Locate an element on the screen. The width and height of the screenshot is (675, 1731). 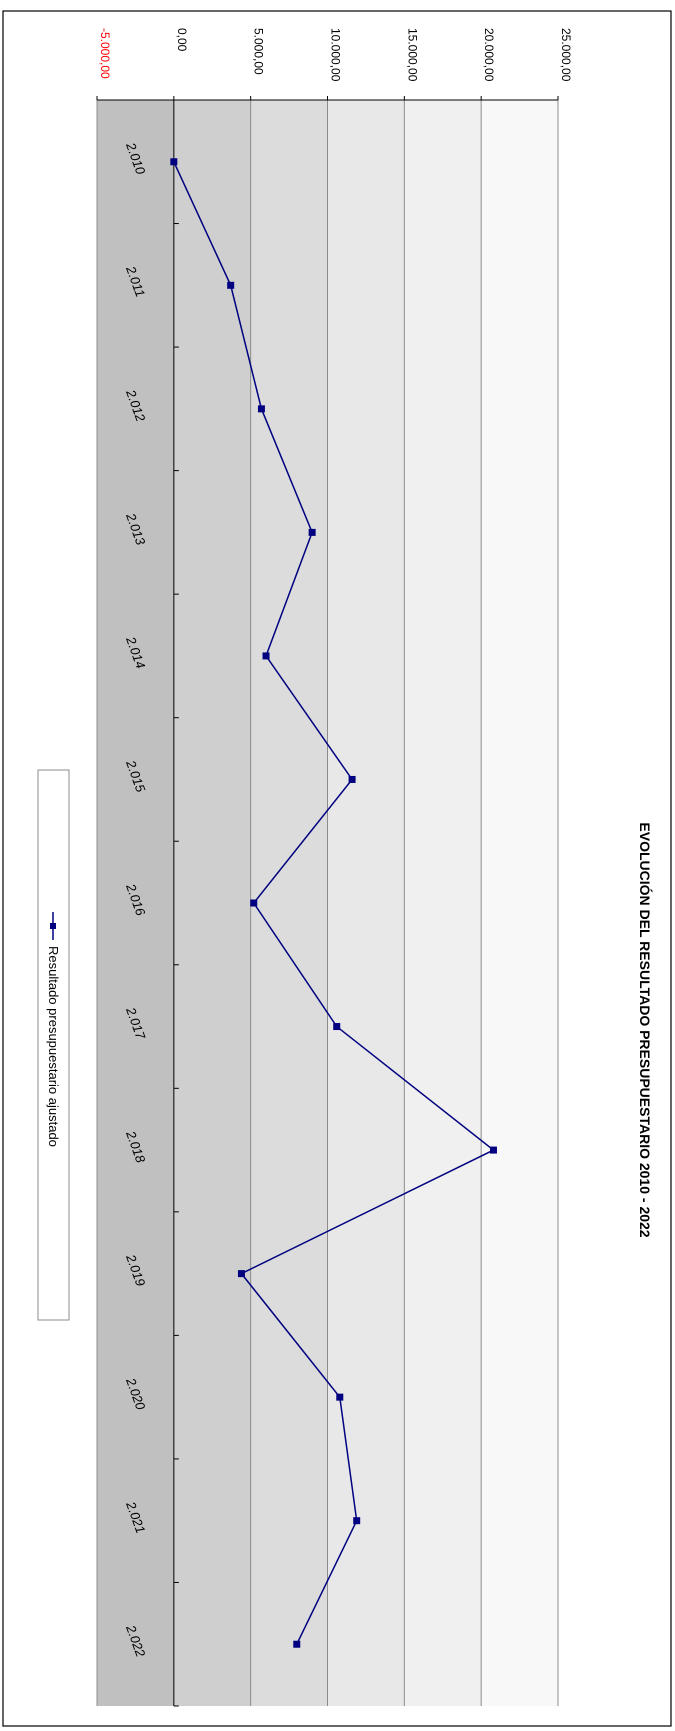
value-tick-label: 20.000,00 is located at coordinates (489, 55).